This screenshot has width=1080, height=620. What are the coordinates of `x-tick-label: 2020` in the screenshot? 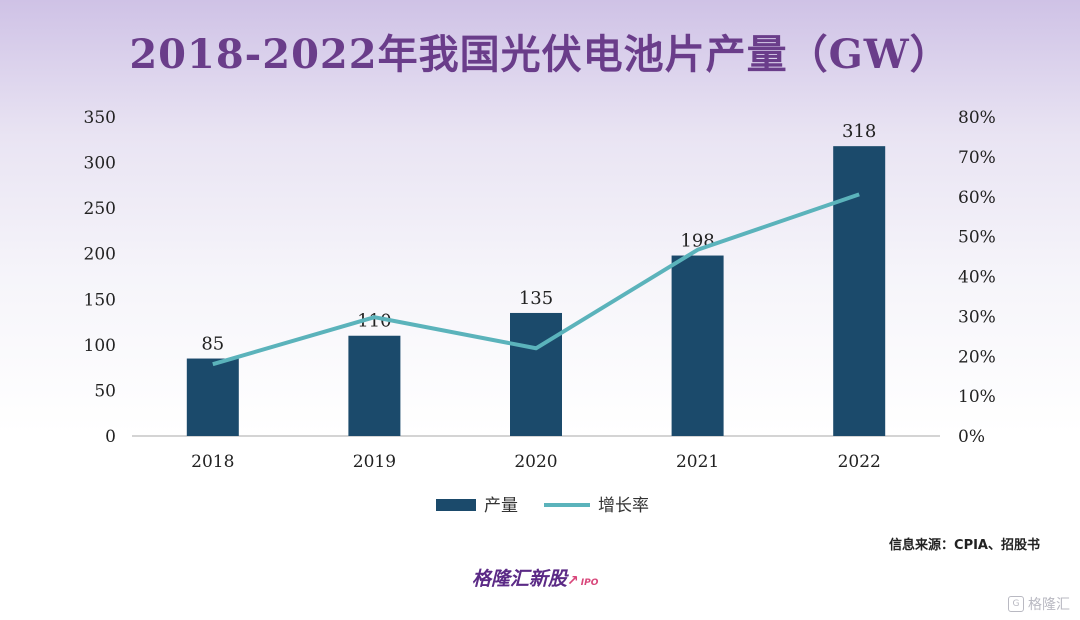 It's located at (535, 462).